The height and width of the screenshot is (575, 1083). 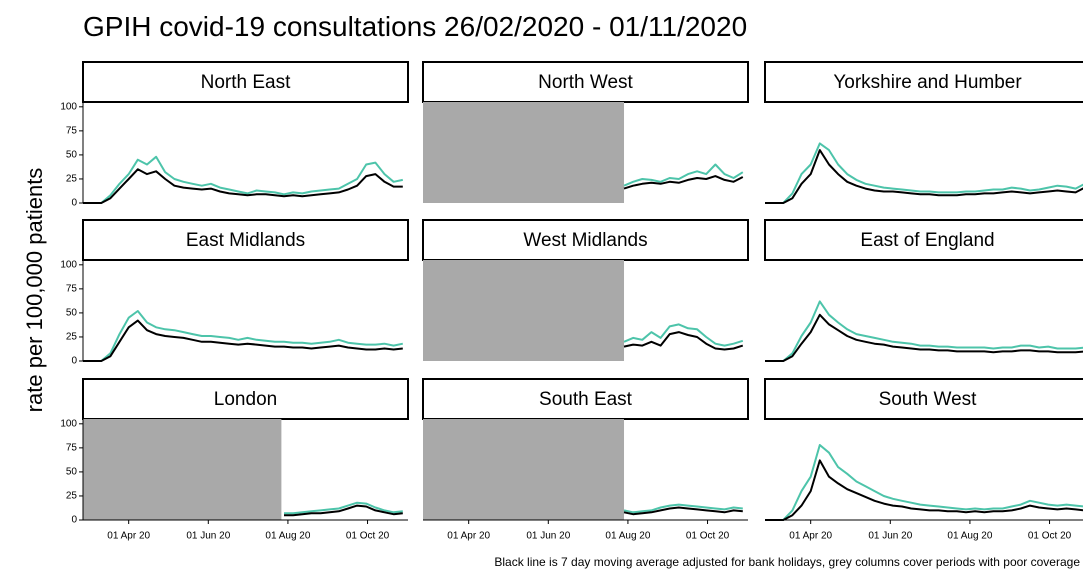 I want to click on panel-title: North West, so click(x=585, y=82).